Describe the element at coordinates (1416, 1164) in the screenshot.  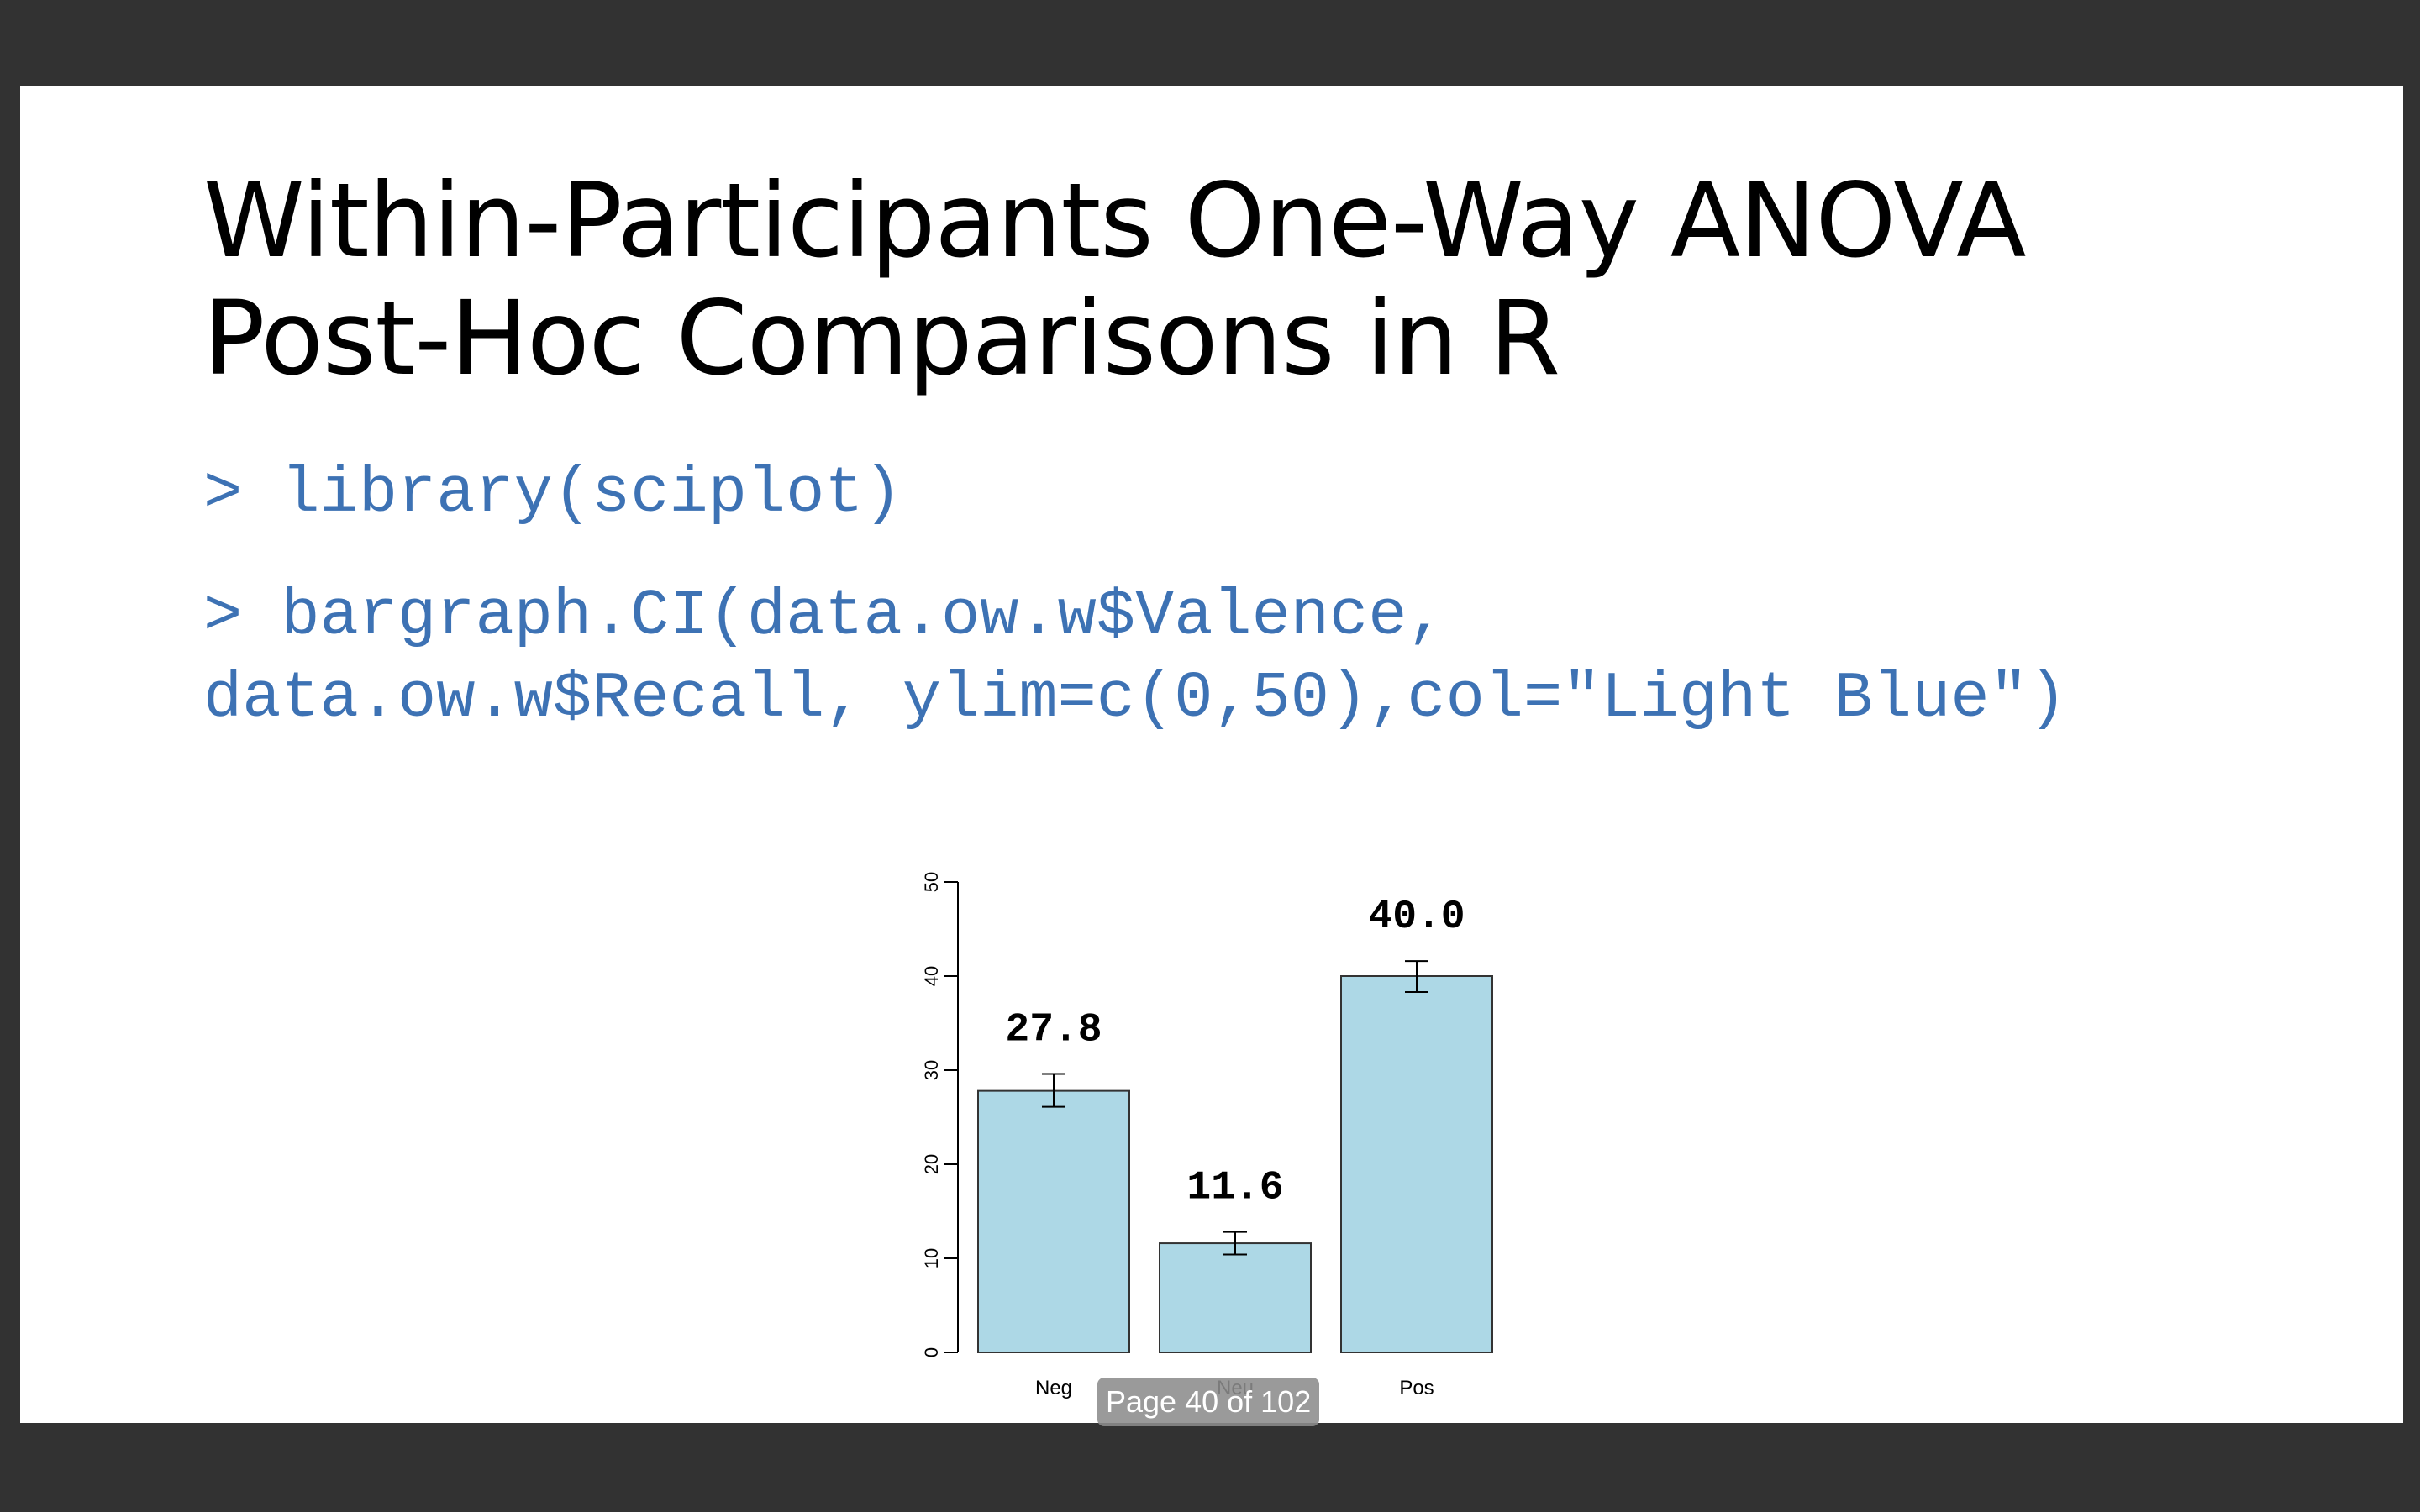
I see `bar-pos` at that location.